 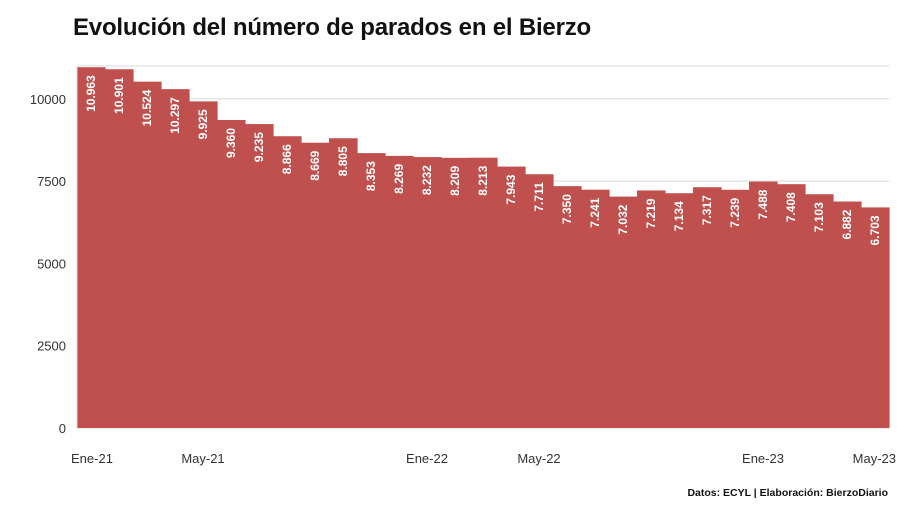 I want to click on source-note: Datos: ECYL | Elaboración: BierzoDiario, so click(x=787, y=493).